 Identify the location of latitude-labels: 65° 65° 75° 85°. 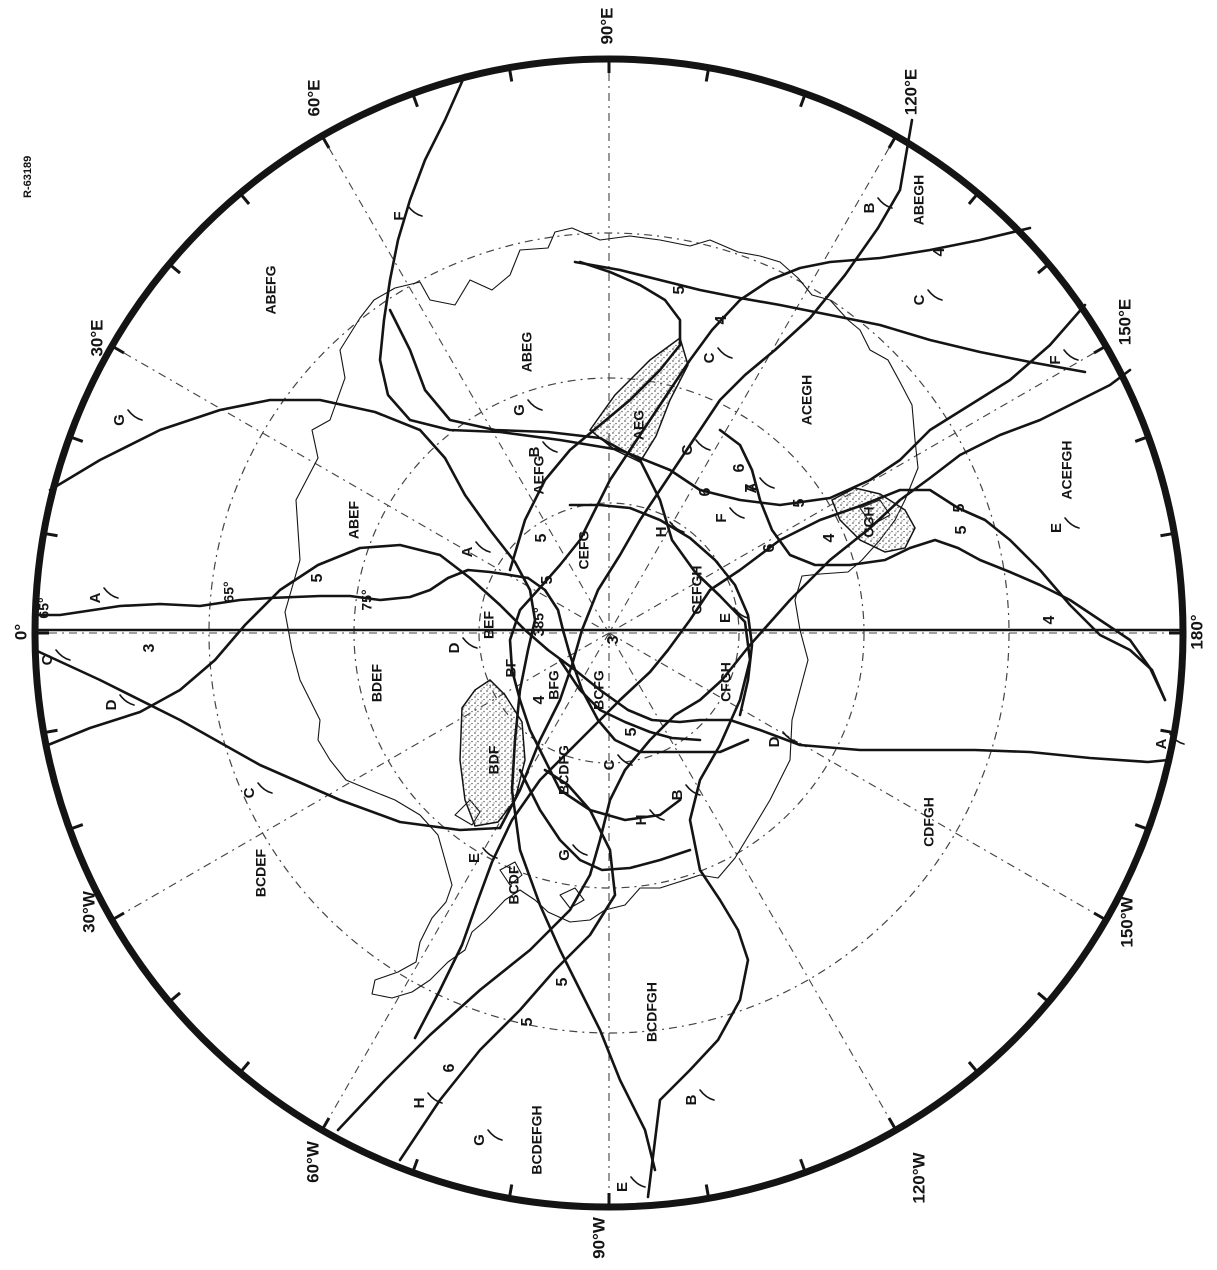
(291, 604).